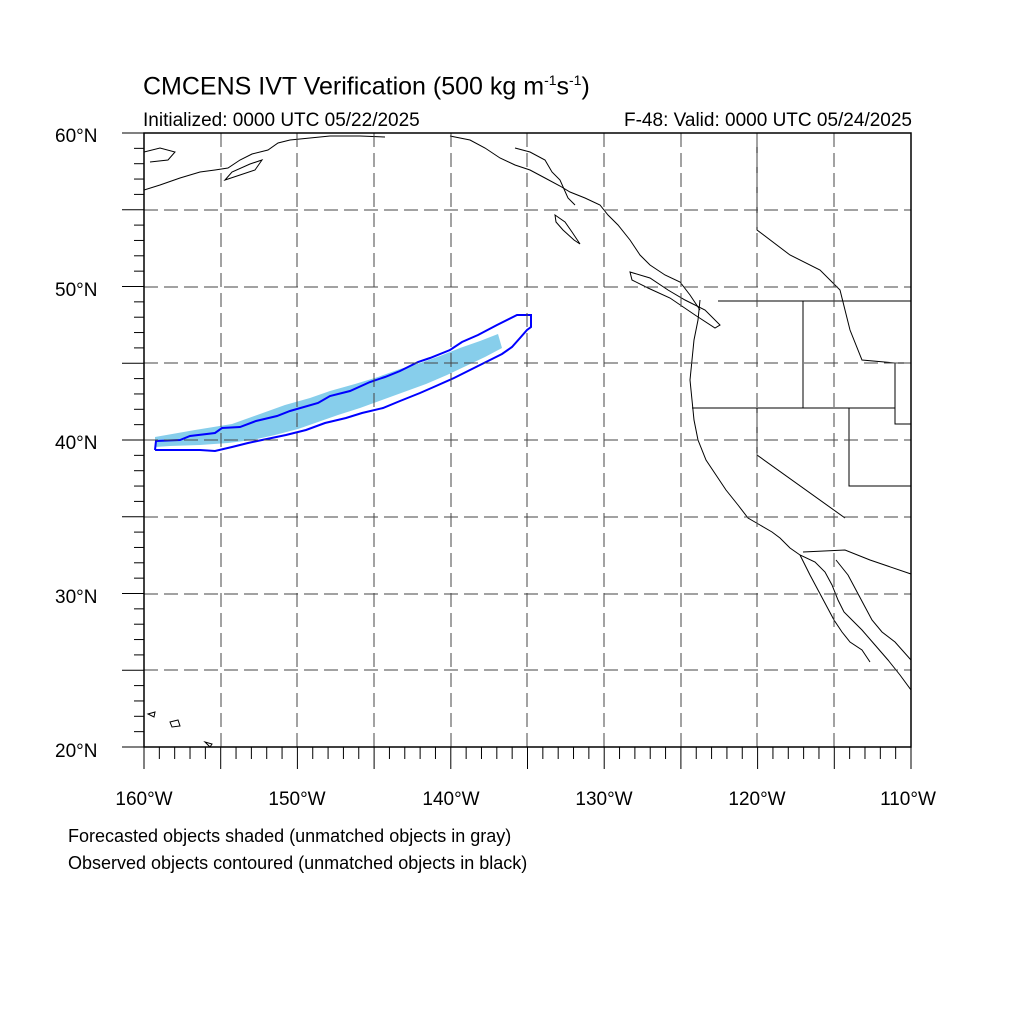 Image resolution: width=1024 pixels, height=1024 pixels. What do you see at coordinates (603, 799) in the screenshot?
I see `lon-label-130w: 130°W` at bounding box center [603, 799].